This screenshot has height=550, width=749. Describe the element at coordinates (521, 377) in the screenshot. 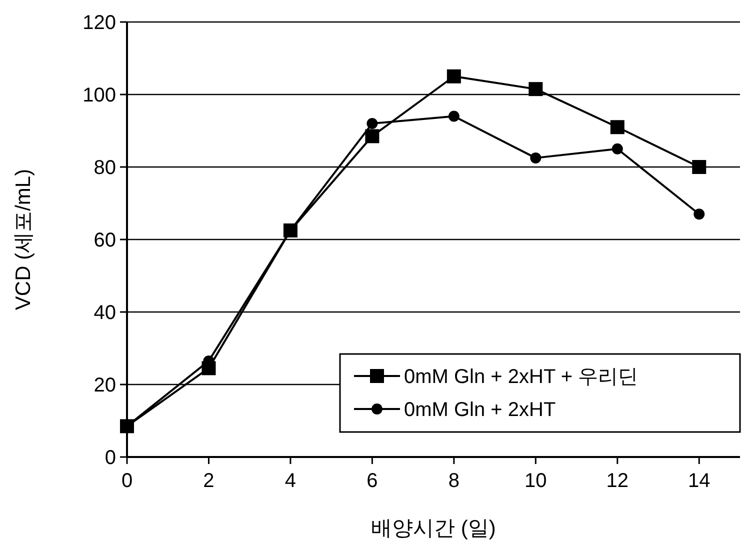

I see `legend-label: 0mM Gln + 2xHT + 우리딘` at that location.